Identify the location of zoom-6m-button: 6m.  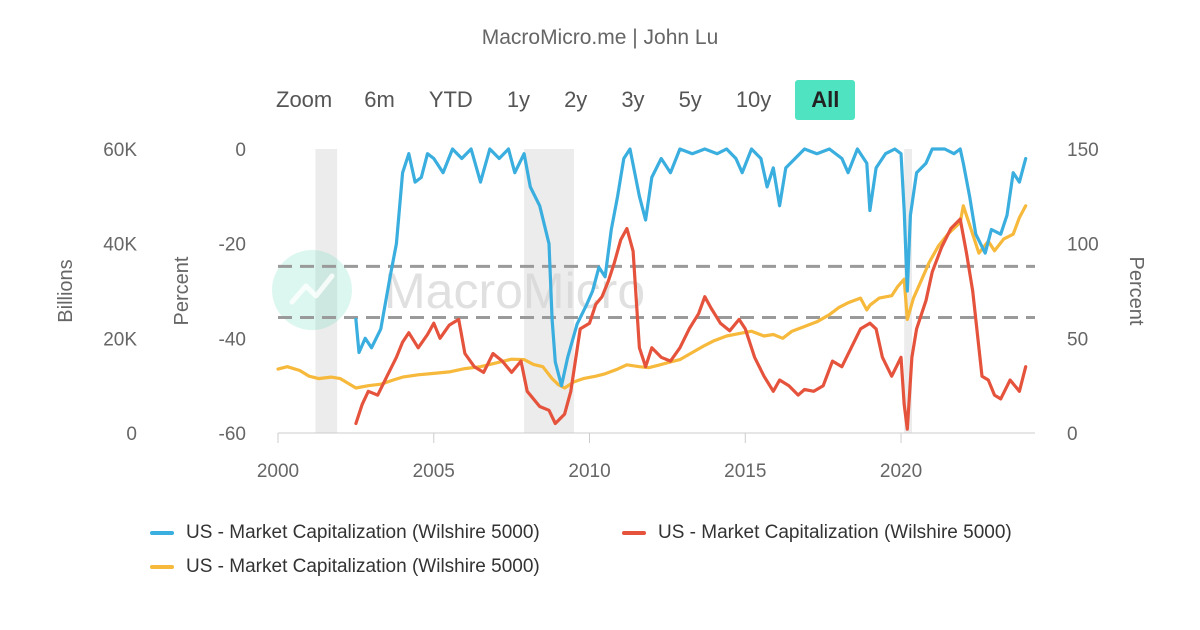
(379, 99).